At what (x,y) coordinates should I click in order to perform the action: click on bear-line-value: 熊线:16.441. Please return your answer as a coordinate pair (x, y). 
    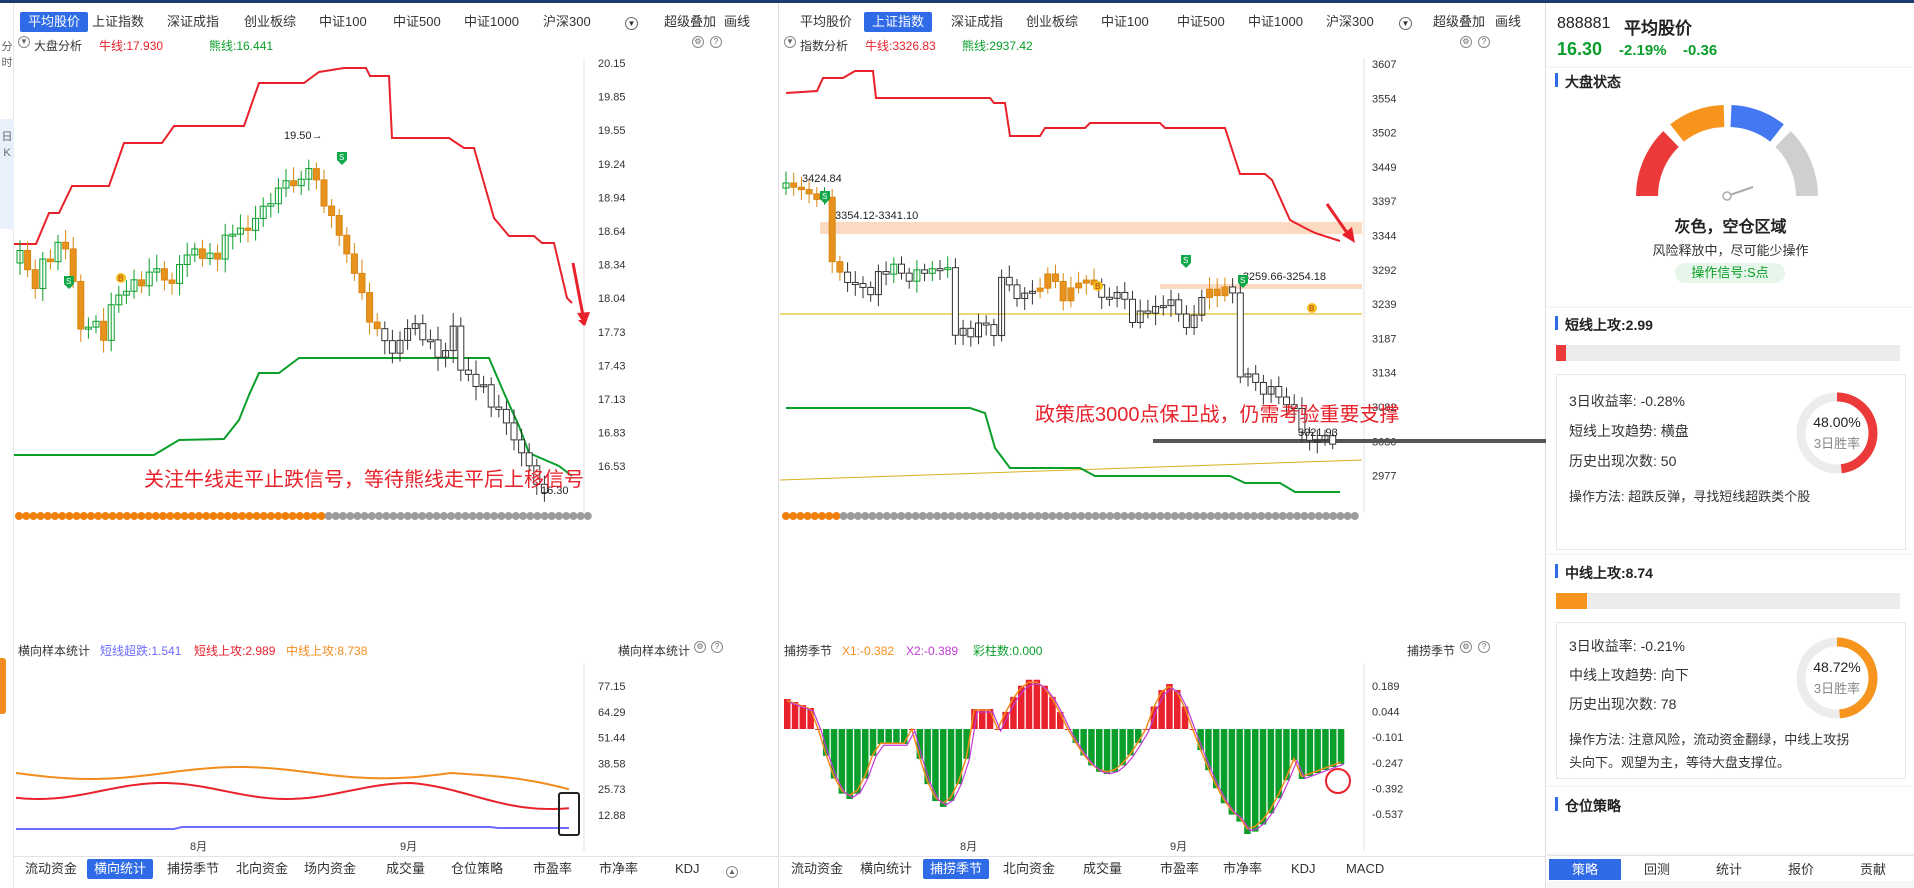
    Looking at the image, I should click on (241, 46).